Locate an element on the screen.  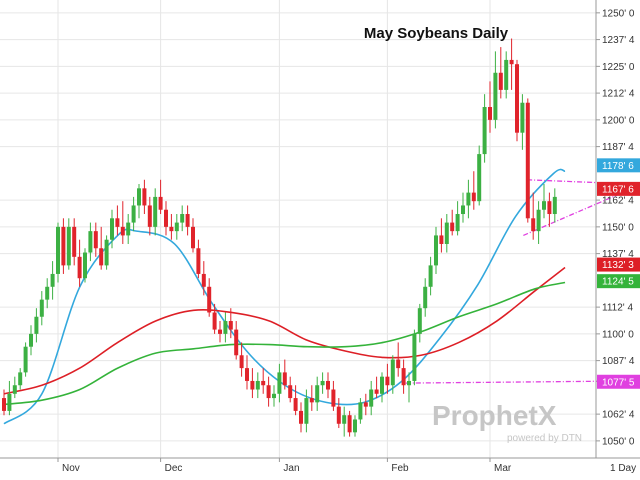
value-badge-label: 1167' 6 is located at coordinates (618, 189).